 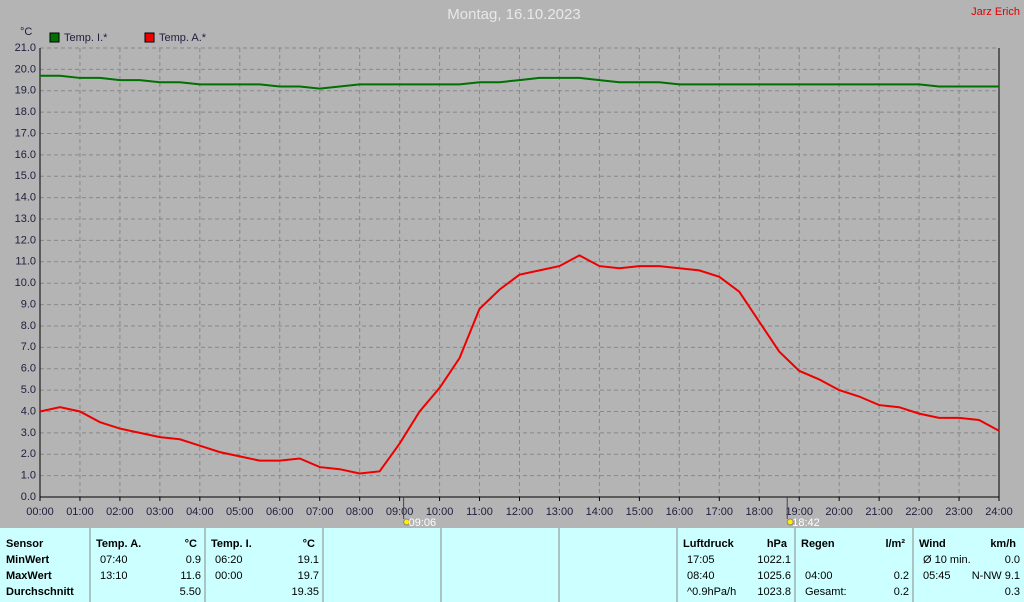 I want to click on row-label: MinWert, so click(x=28, y=560).